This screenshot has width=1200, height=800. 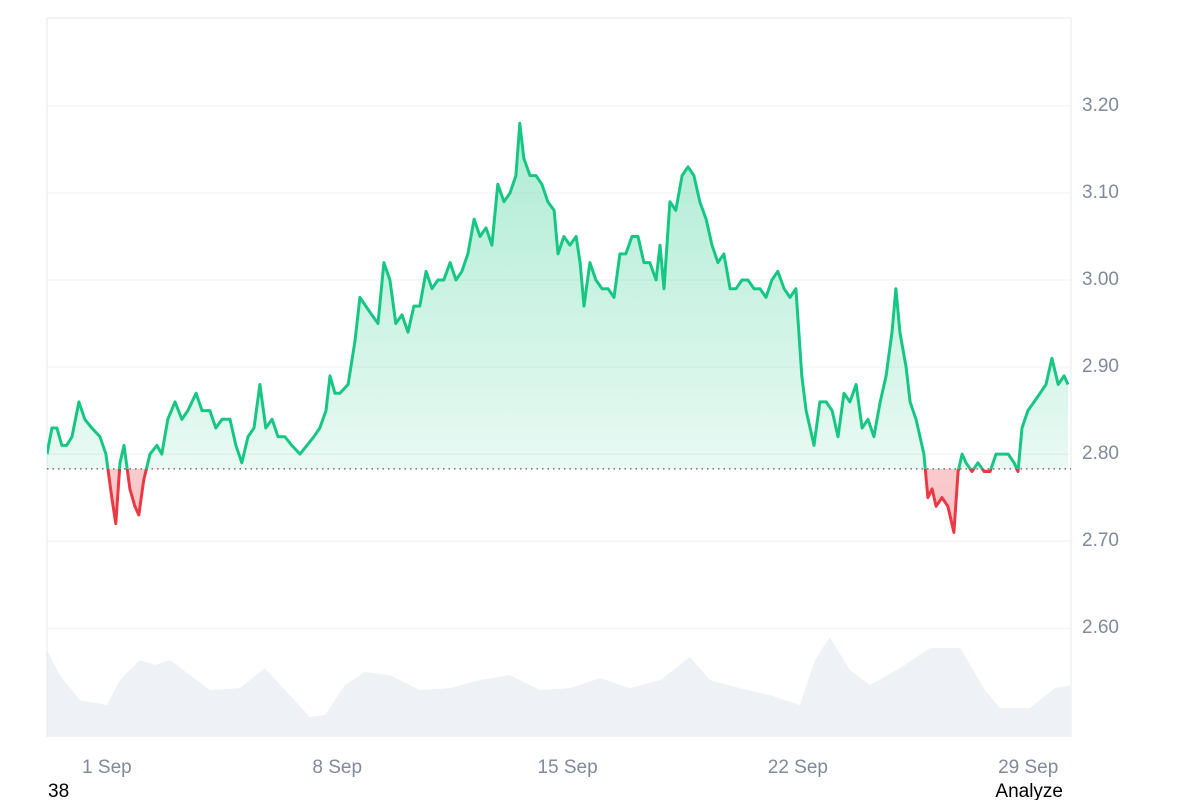 What do you see at coordinates (107, 767) in the screenshot?
I see `x-tick-label: 1 Sep` at bounding box center [107, 767].